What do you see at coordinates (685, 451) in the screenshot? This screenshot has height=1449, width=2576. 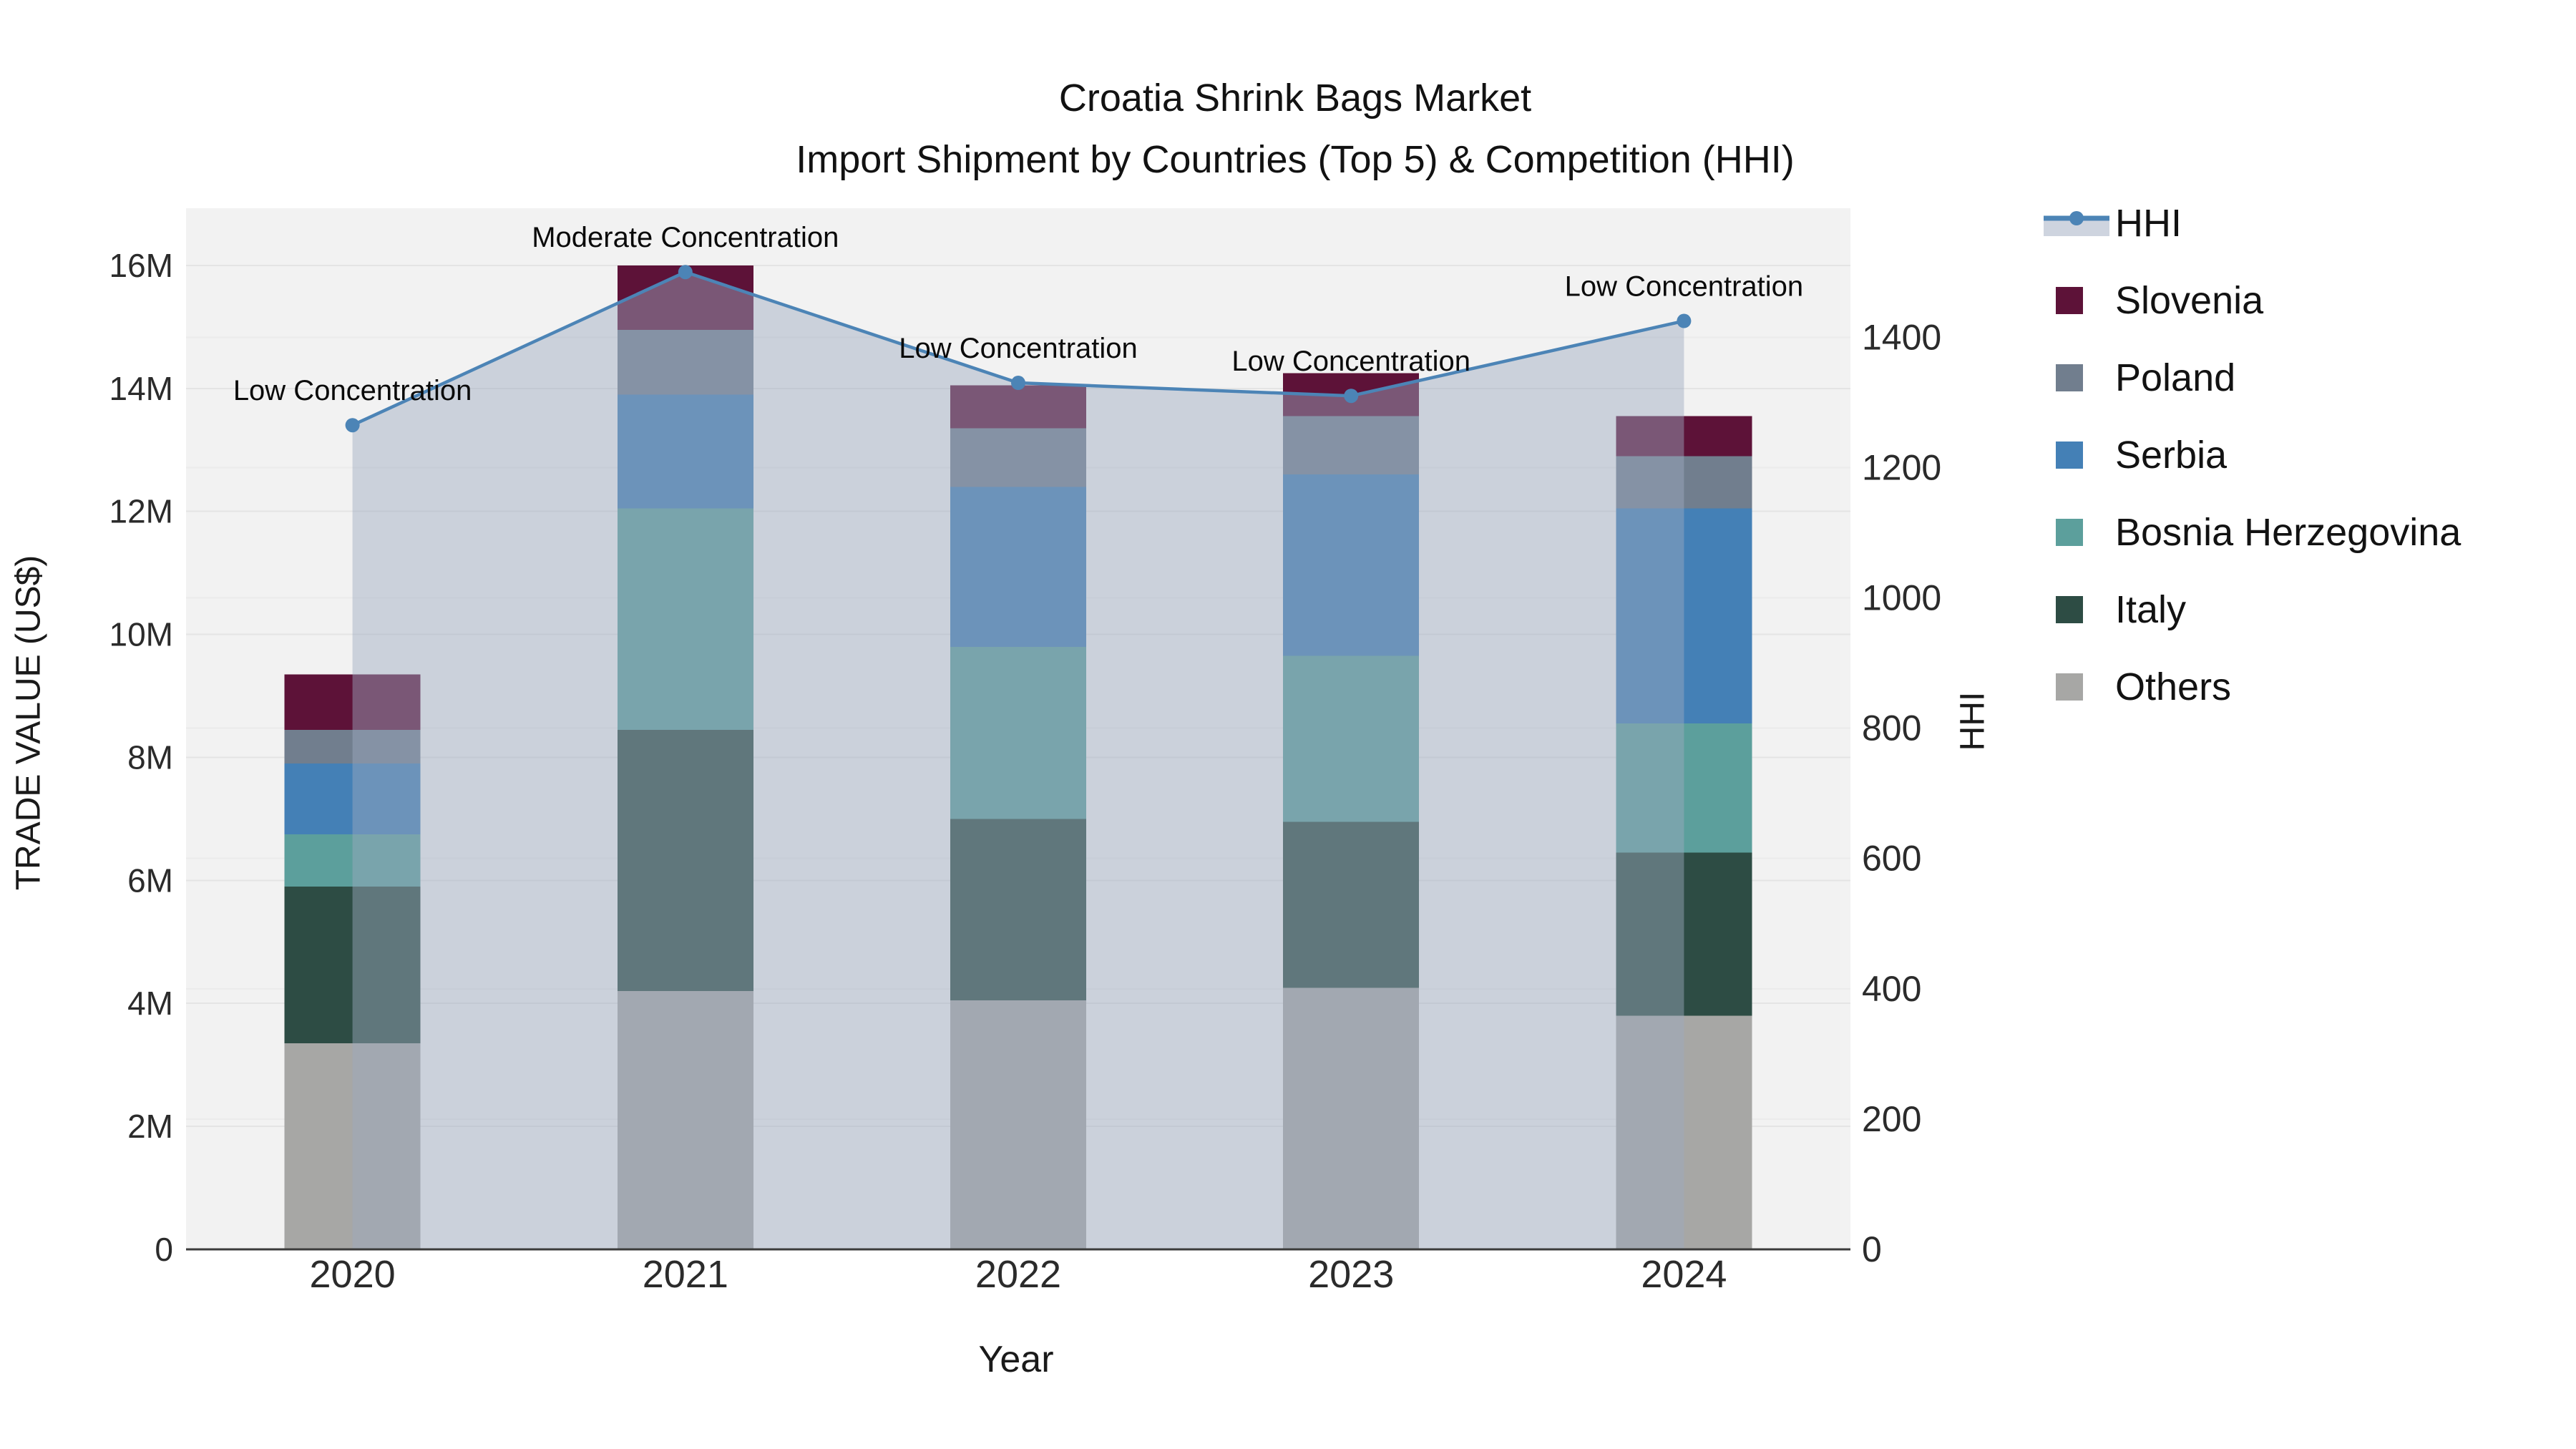 I see `bar-segment-2021-serbia` at bounding box center [685, 451].